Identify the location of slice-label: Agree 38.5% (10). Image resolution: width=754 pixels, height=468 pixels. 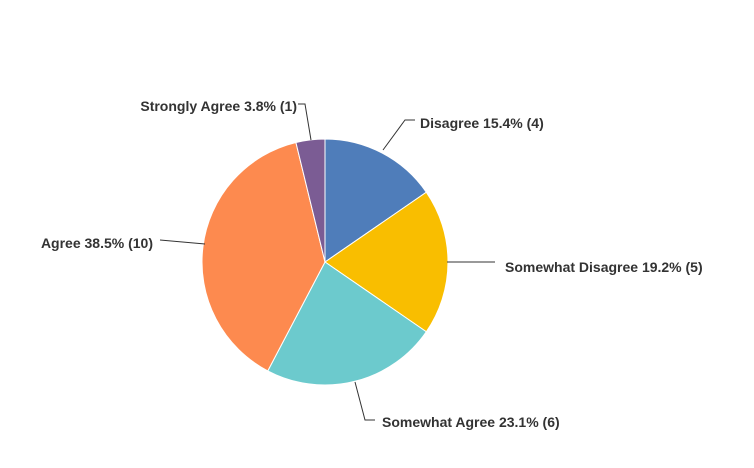
(97, 243).